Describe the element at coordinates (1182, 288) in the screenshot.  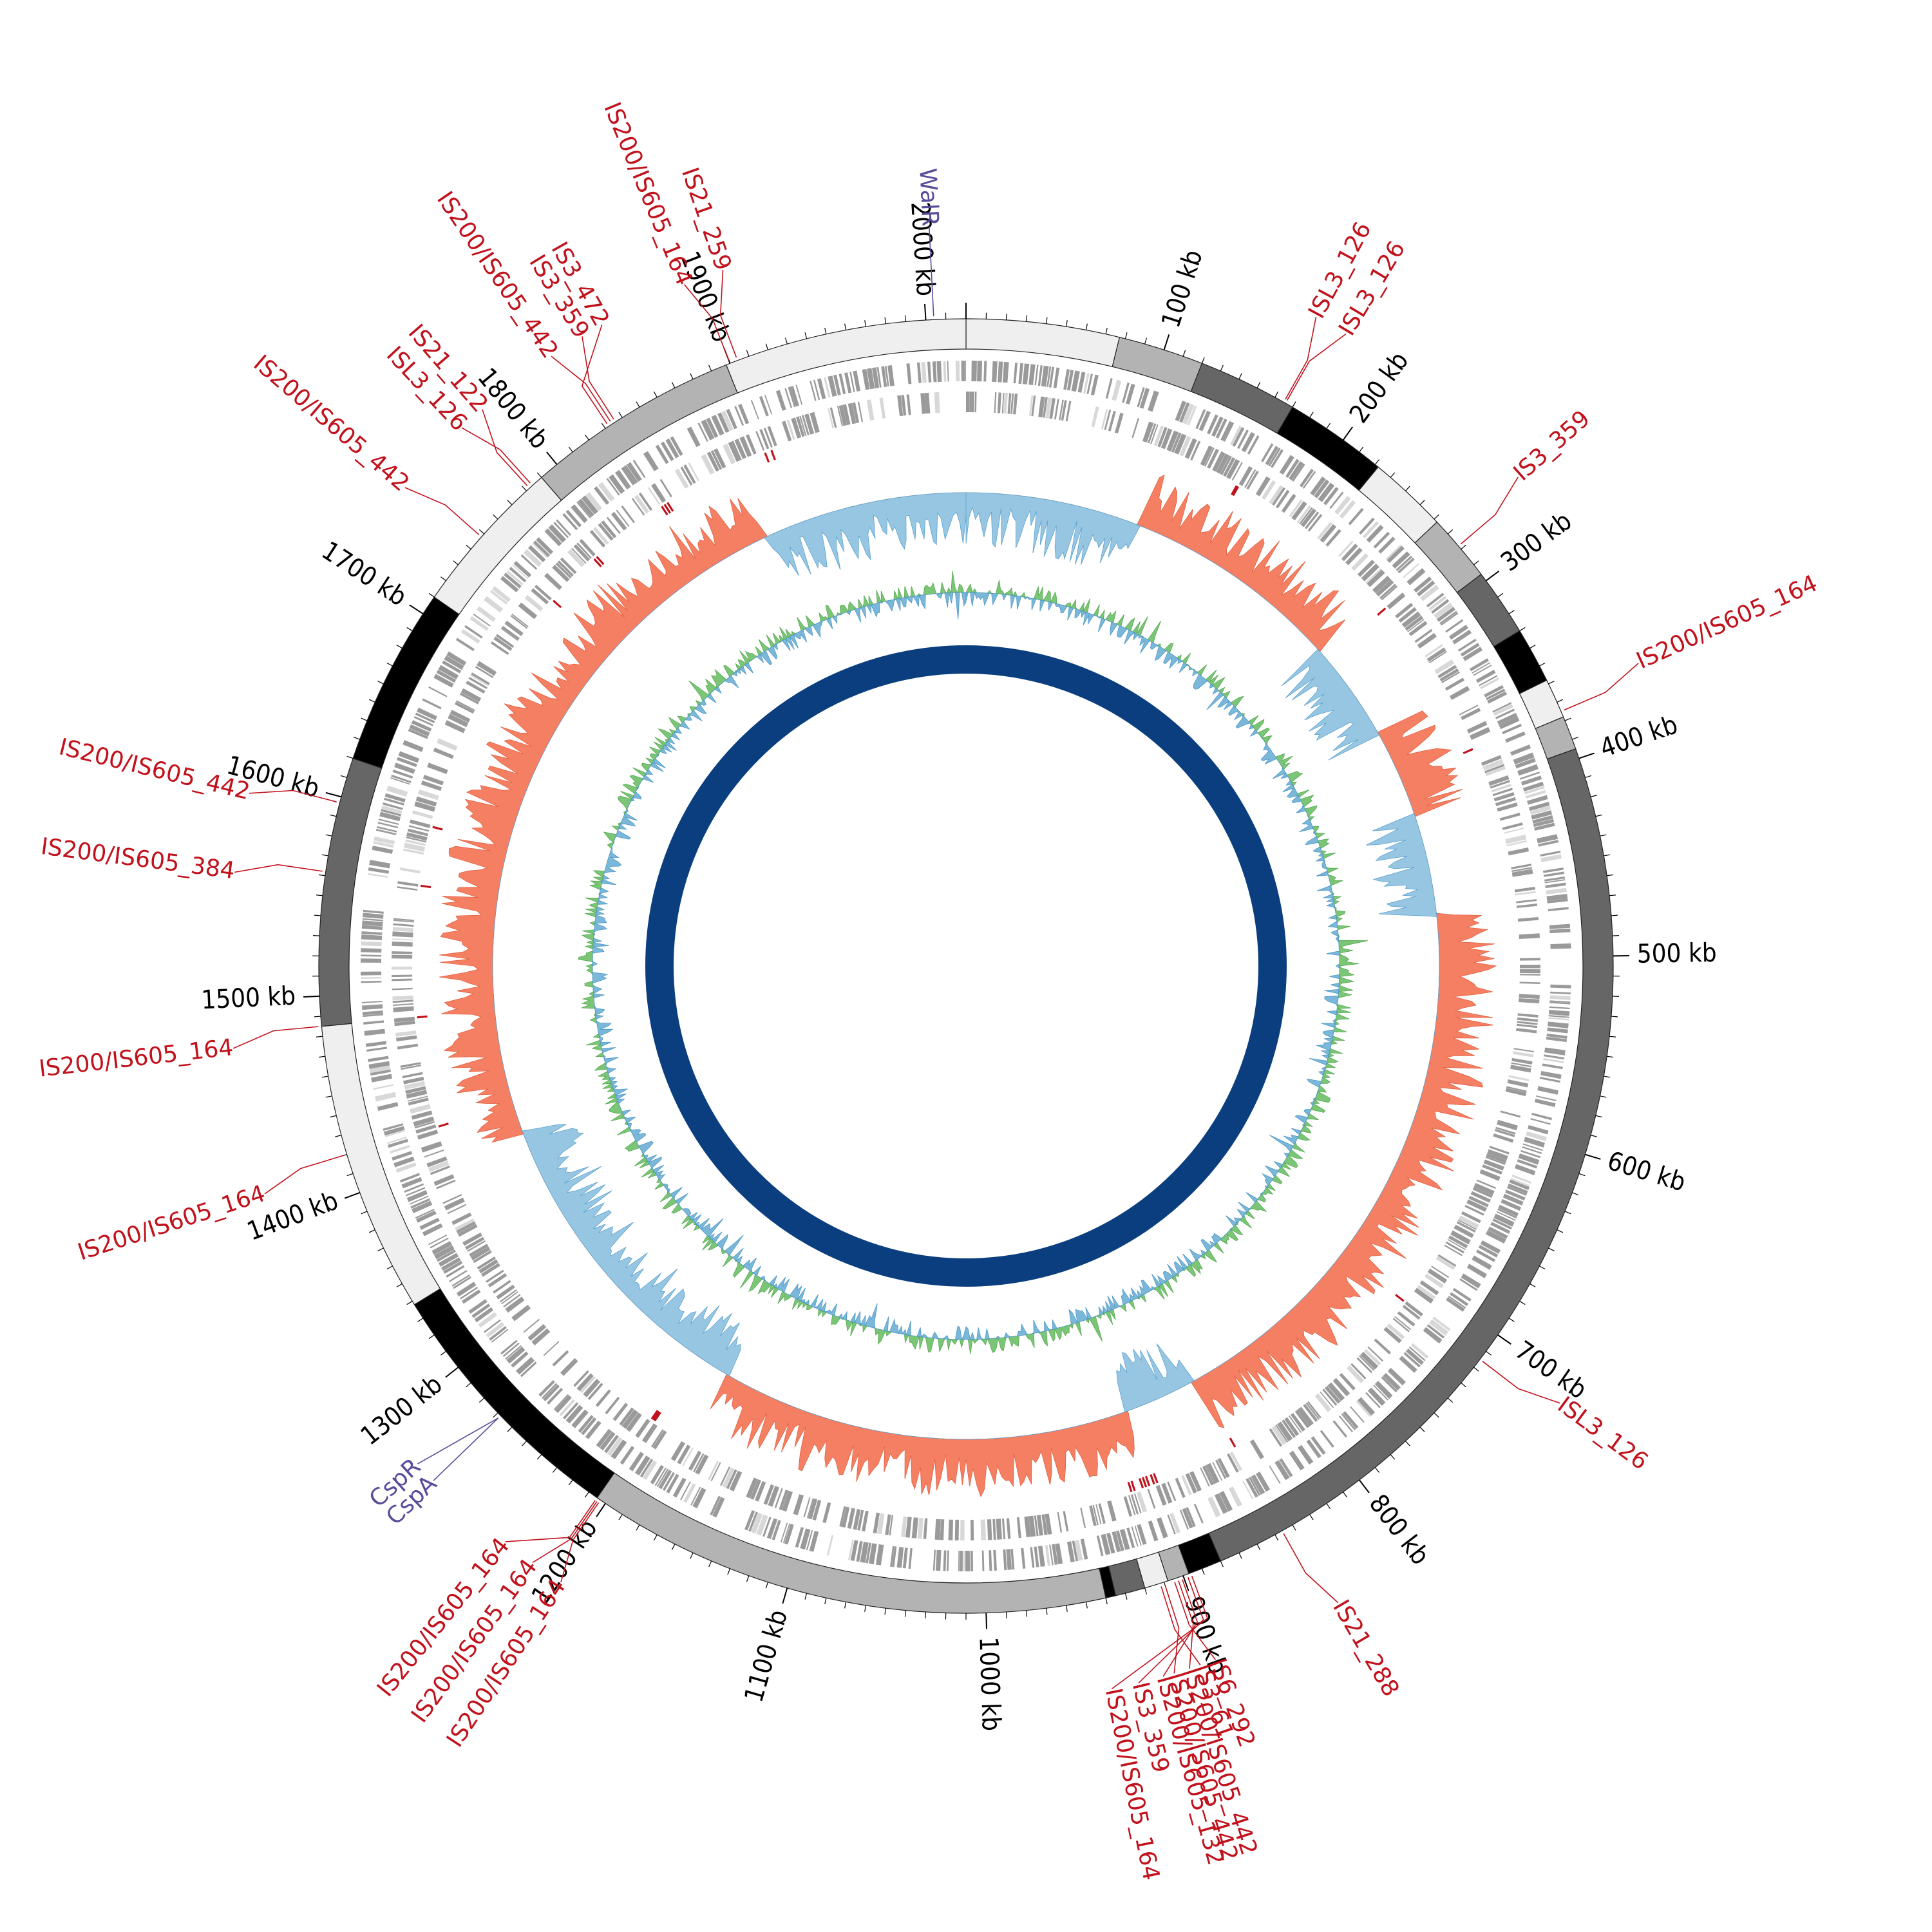
I see `tick-label: 100 kb` at that location.